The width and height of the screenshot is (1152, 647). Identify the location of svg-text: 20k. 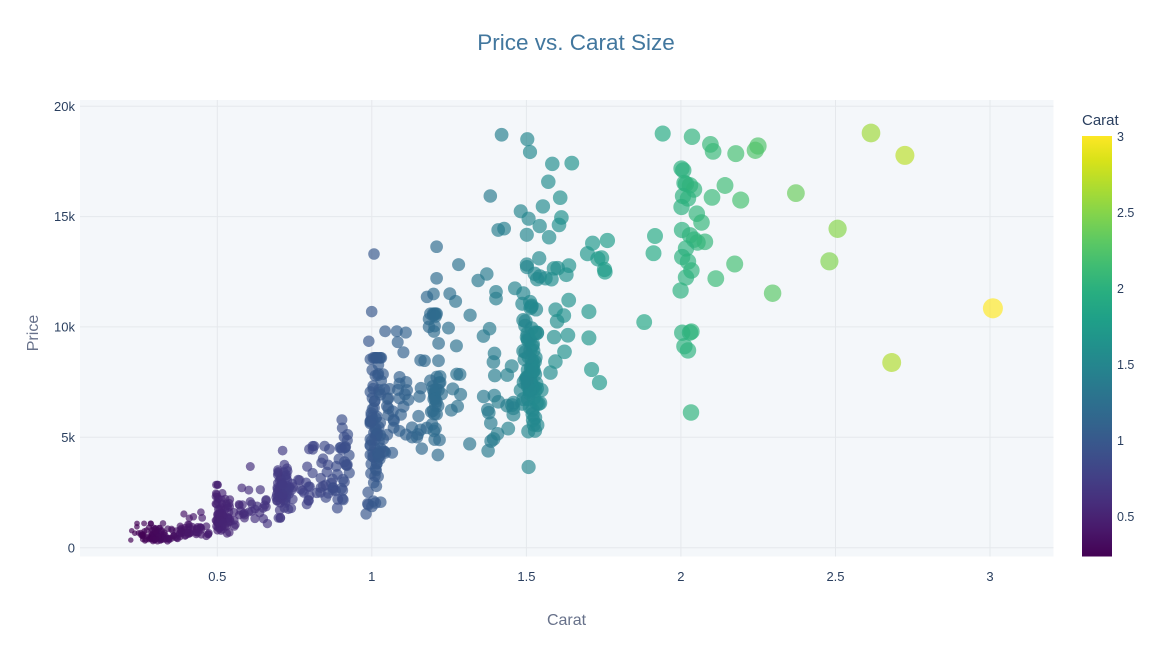
(64, 106).